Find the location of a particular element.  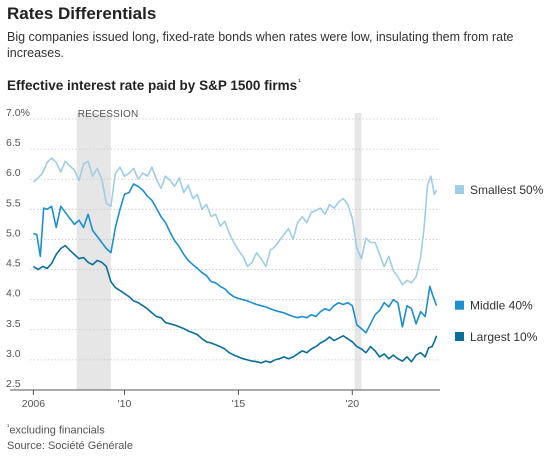

legend-label-smallest-50: Smallest 50% is located at coordinates (507, 190).